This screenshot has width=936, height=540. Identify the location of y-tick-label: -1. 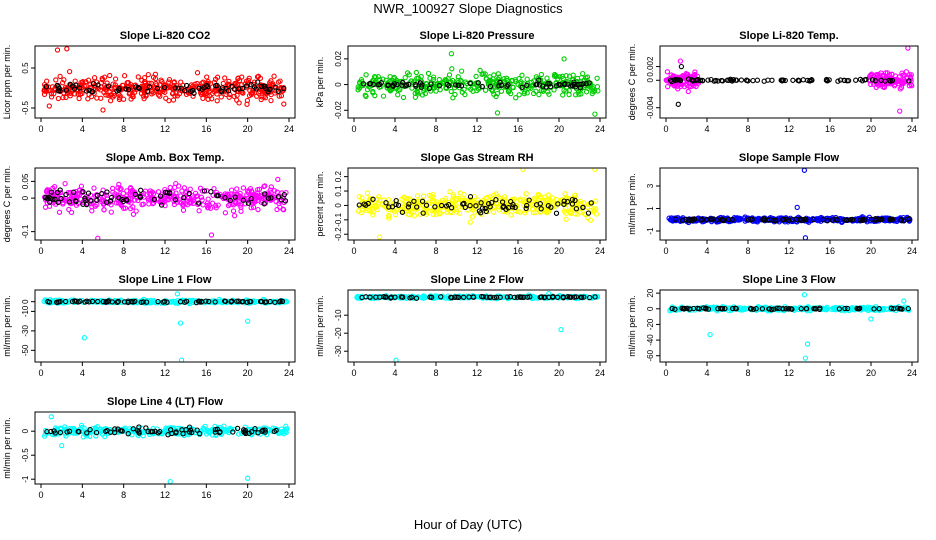
(650, 231).